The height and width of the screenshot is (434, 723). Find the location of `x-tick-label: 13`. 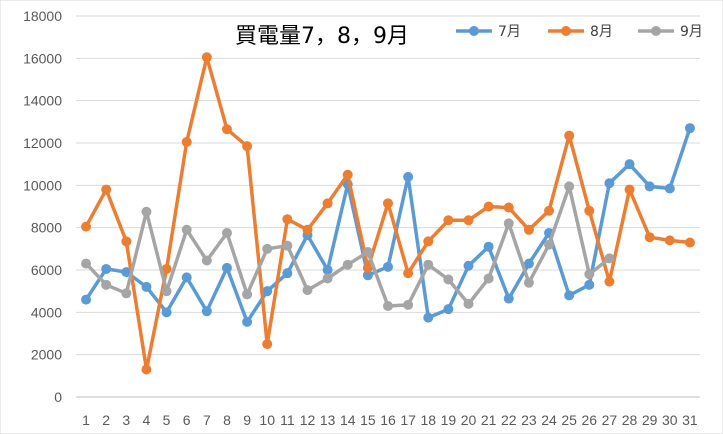

x-tick-label: 13 is located at coordinates (328, 420).